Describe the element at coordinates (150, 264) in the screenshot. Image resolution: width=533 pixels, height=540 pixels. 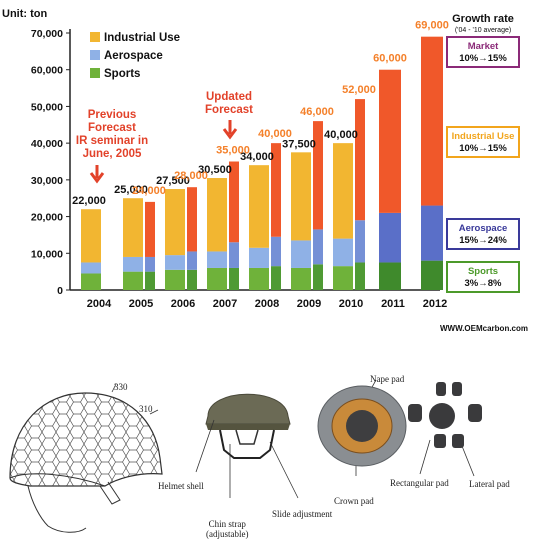
I see `updated-bar-aerospace-2005` at that location.